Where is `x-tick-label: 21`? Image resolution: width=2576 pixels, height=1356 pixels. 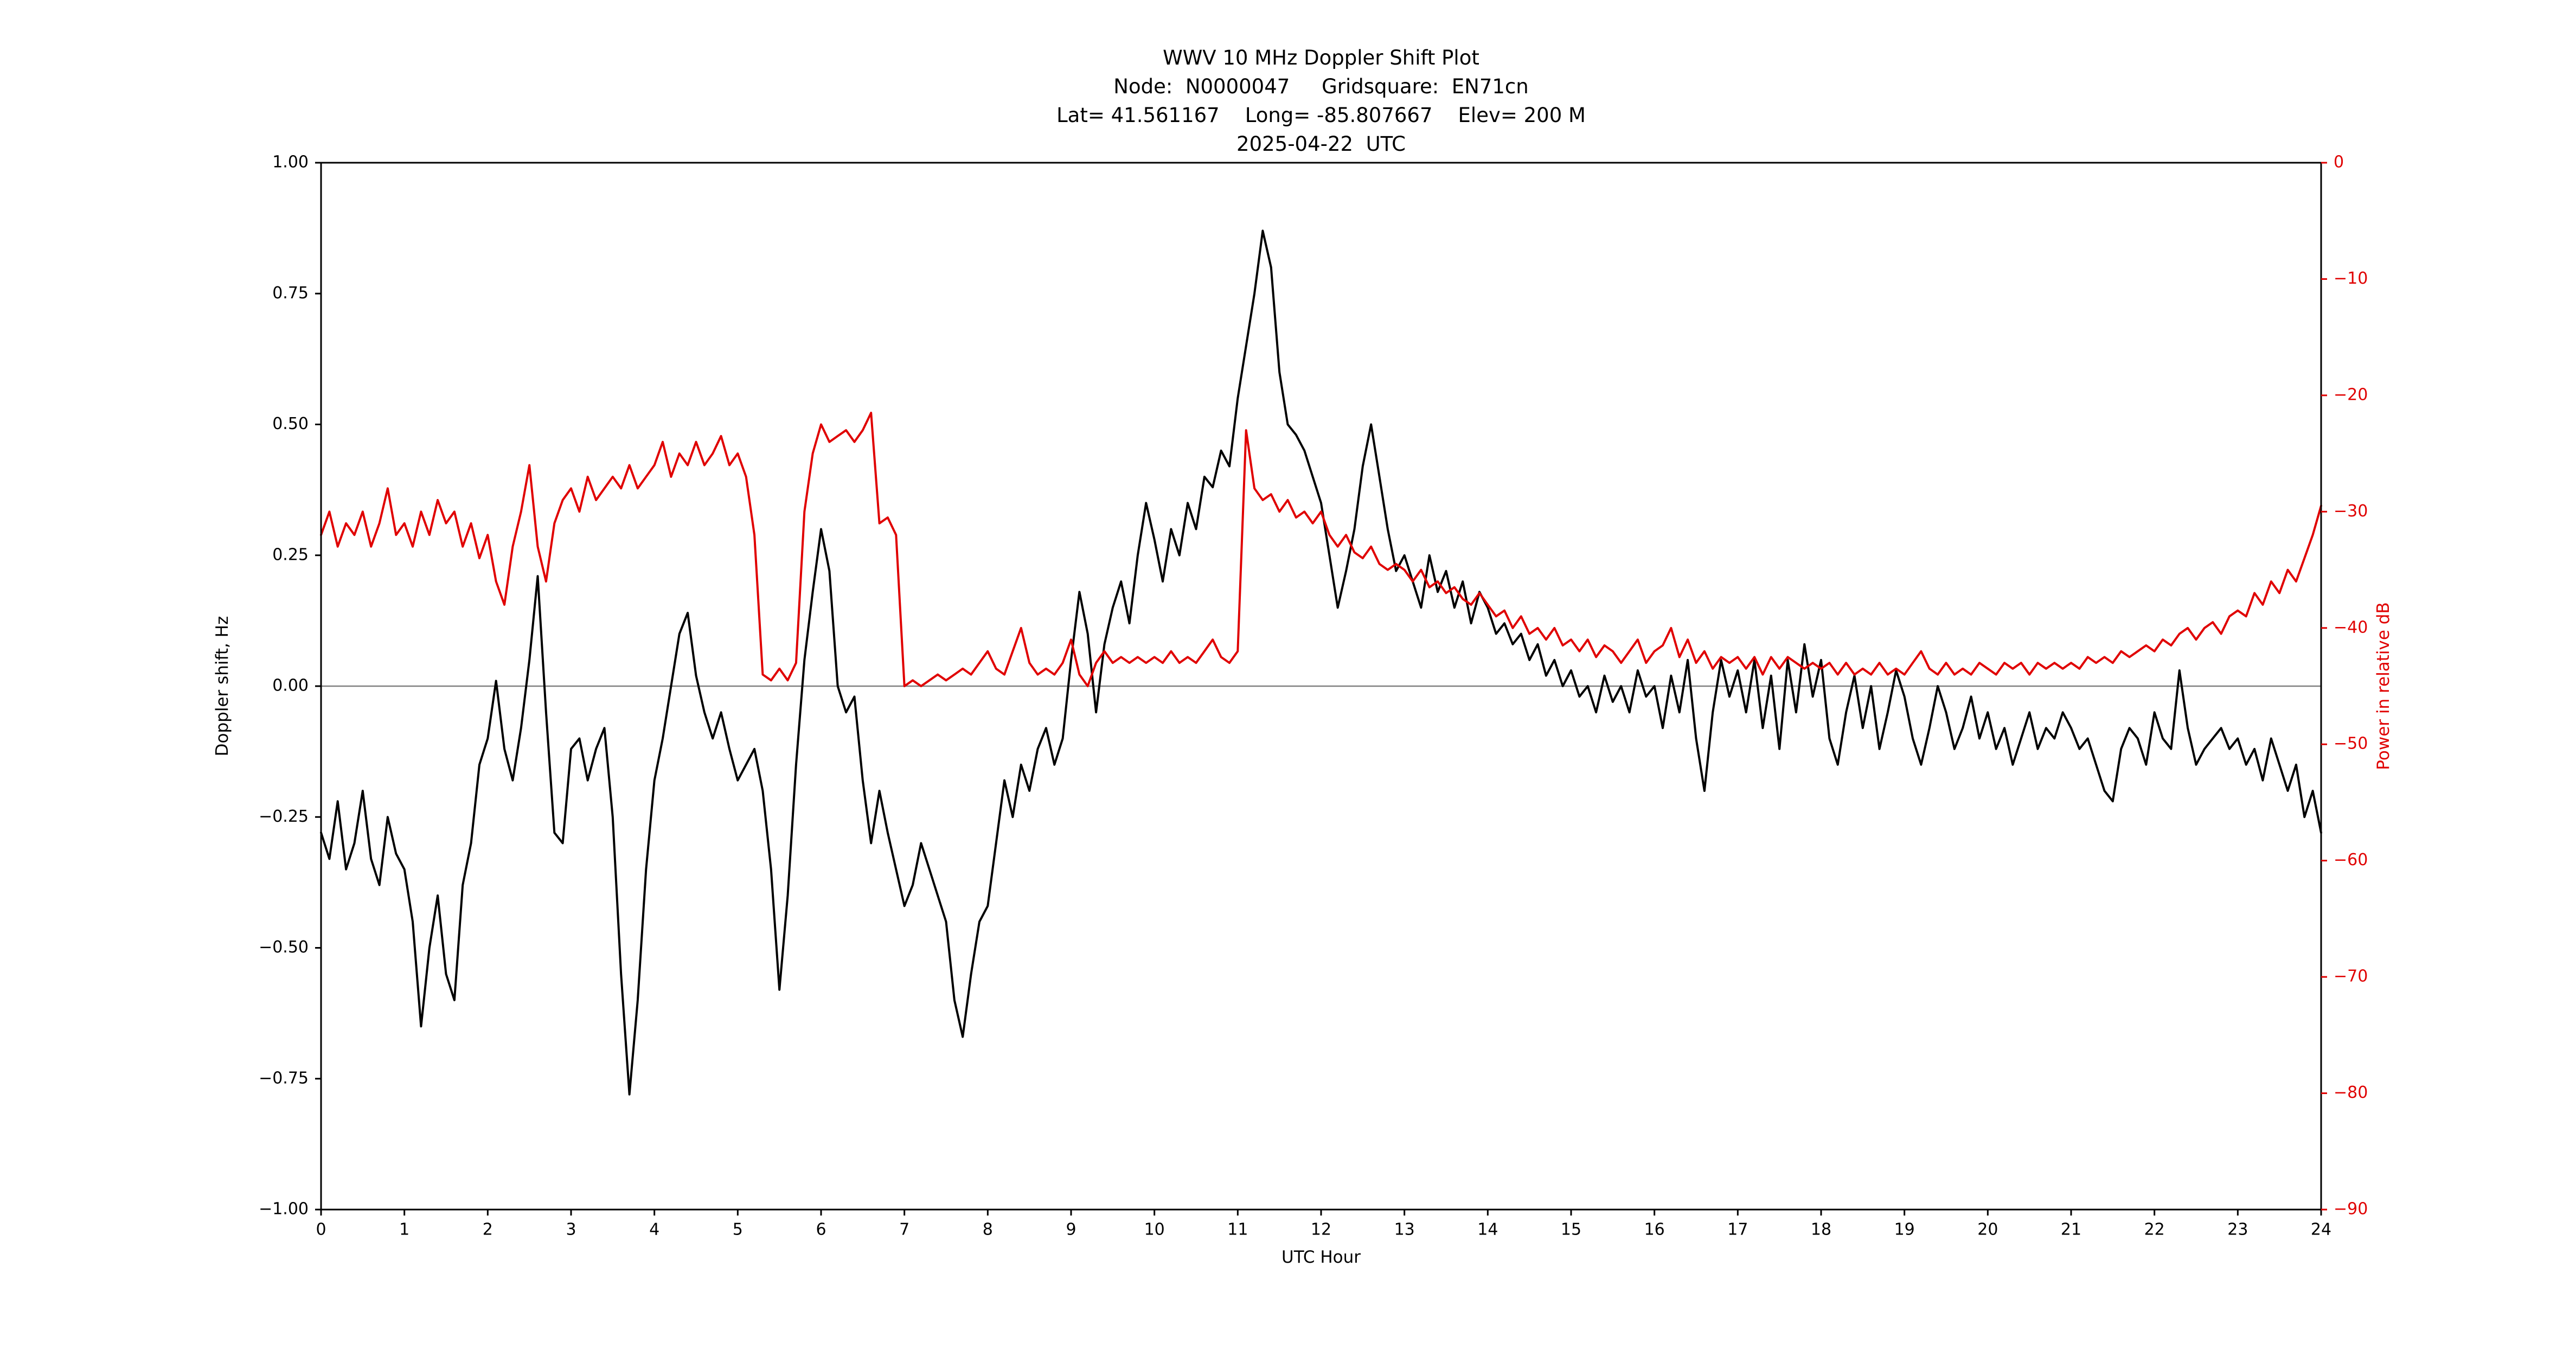 x-tick-label: 21 is located at coordinates (2071, 1229).